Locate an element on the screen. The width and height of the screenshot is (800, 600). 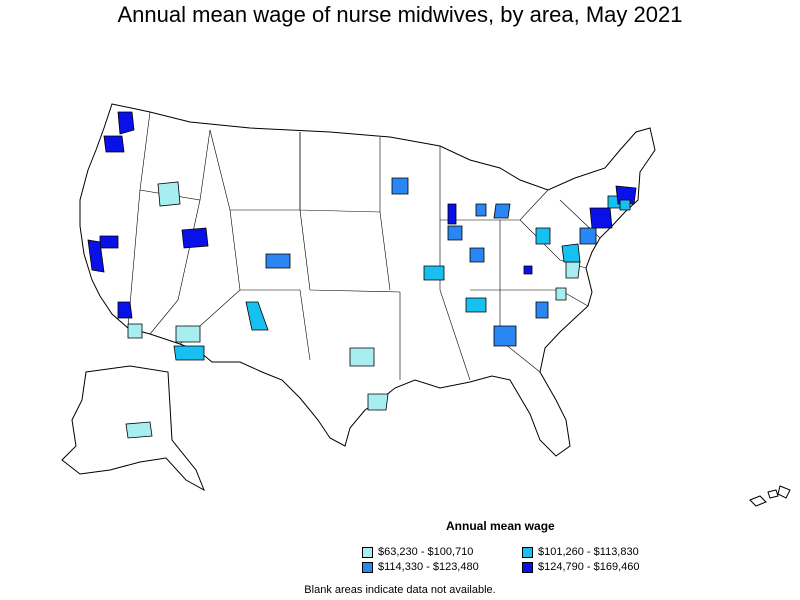
area-los-angeles is located at coordinates (125, 310).